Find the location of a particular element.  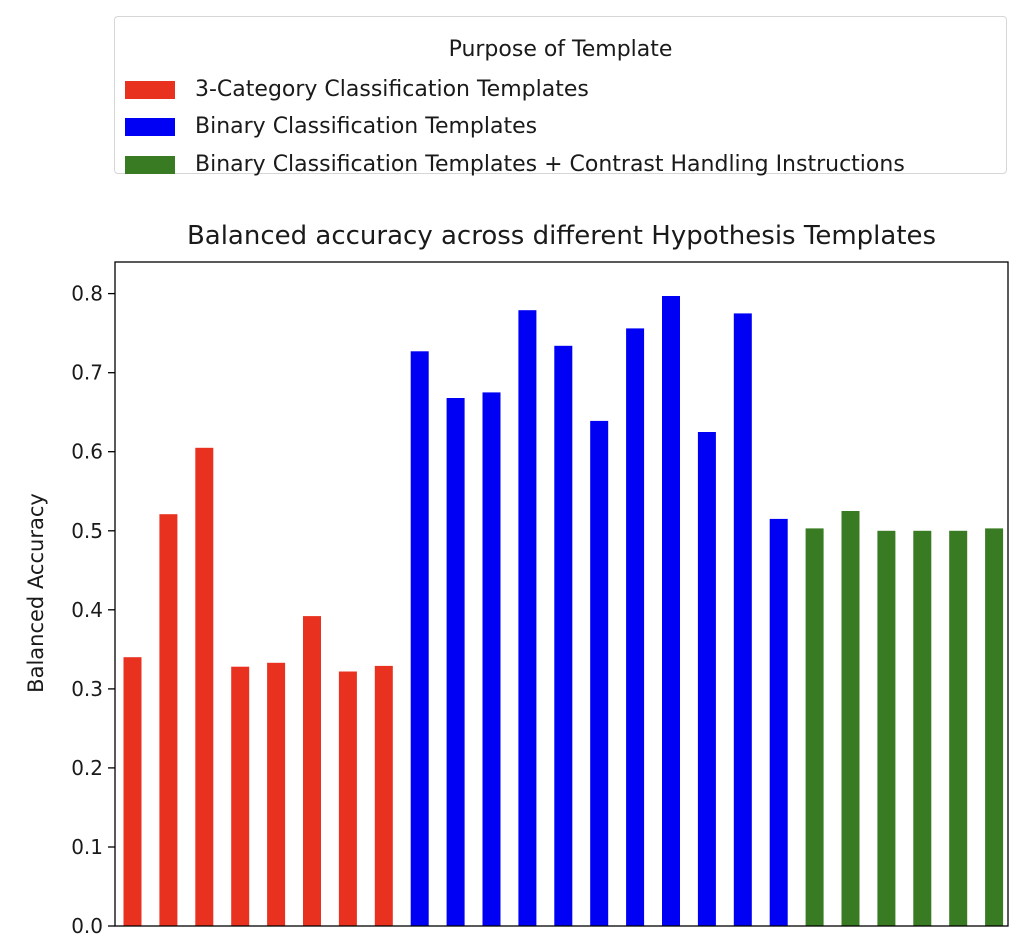

y-tick-label: 0.8 is located at coordinates (87, 294).